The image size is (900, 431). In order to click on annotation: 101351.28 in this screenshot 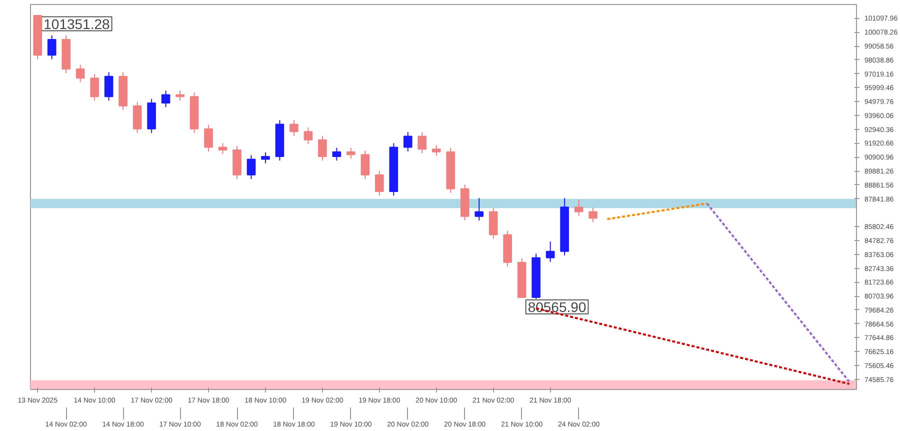, I will do `click(77, 24)`.